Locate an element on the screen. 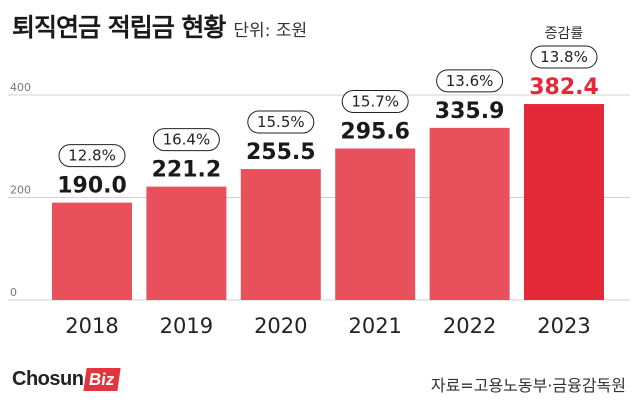 This screenshot has height=411, width=640. growth-rate-label: 15.7% is located at coordinates (375, 102).